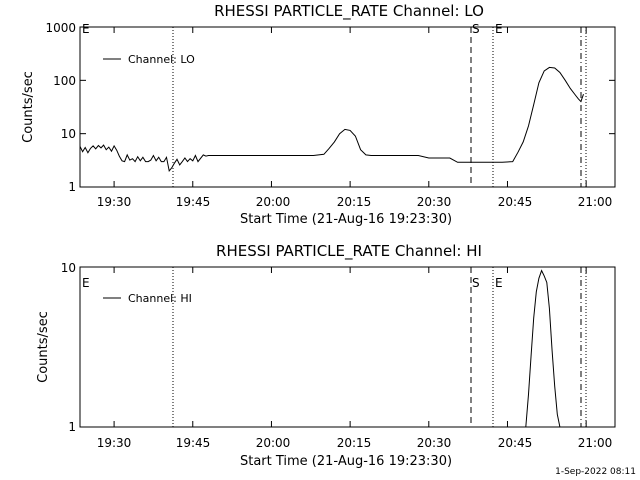 The width and height of the screenshot is (640, 480). Describe the element at coordinates (160, 298) in the screenshot. I see `legend-label: Channel: HI` at that location.